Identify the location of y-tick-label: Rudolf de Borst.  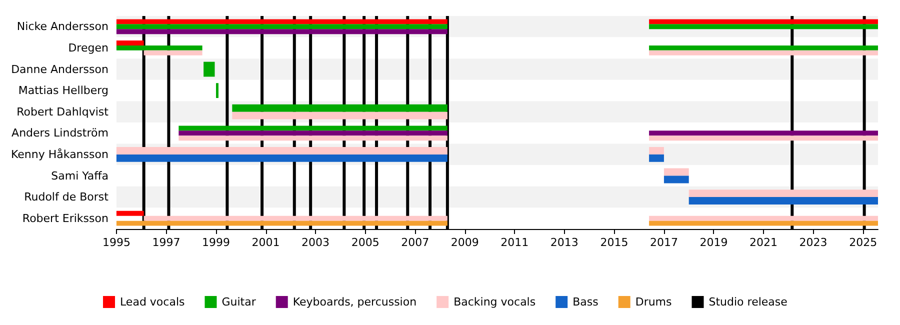
(67, 197).